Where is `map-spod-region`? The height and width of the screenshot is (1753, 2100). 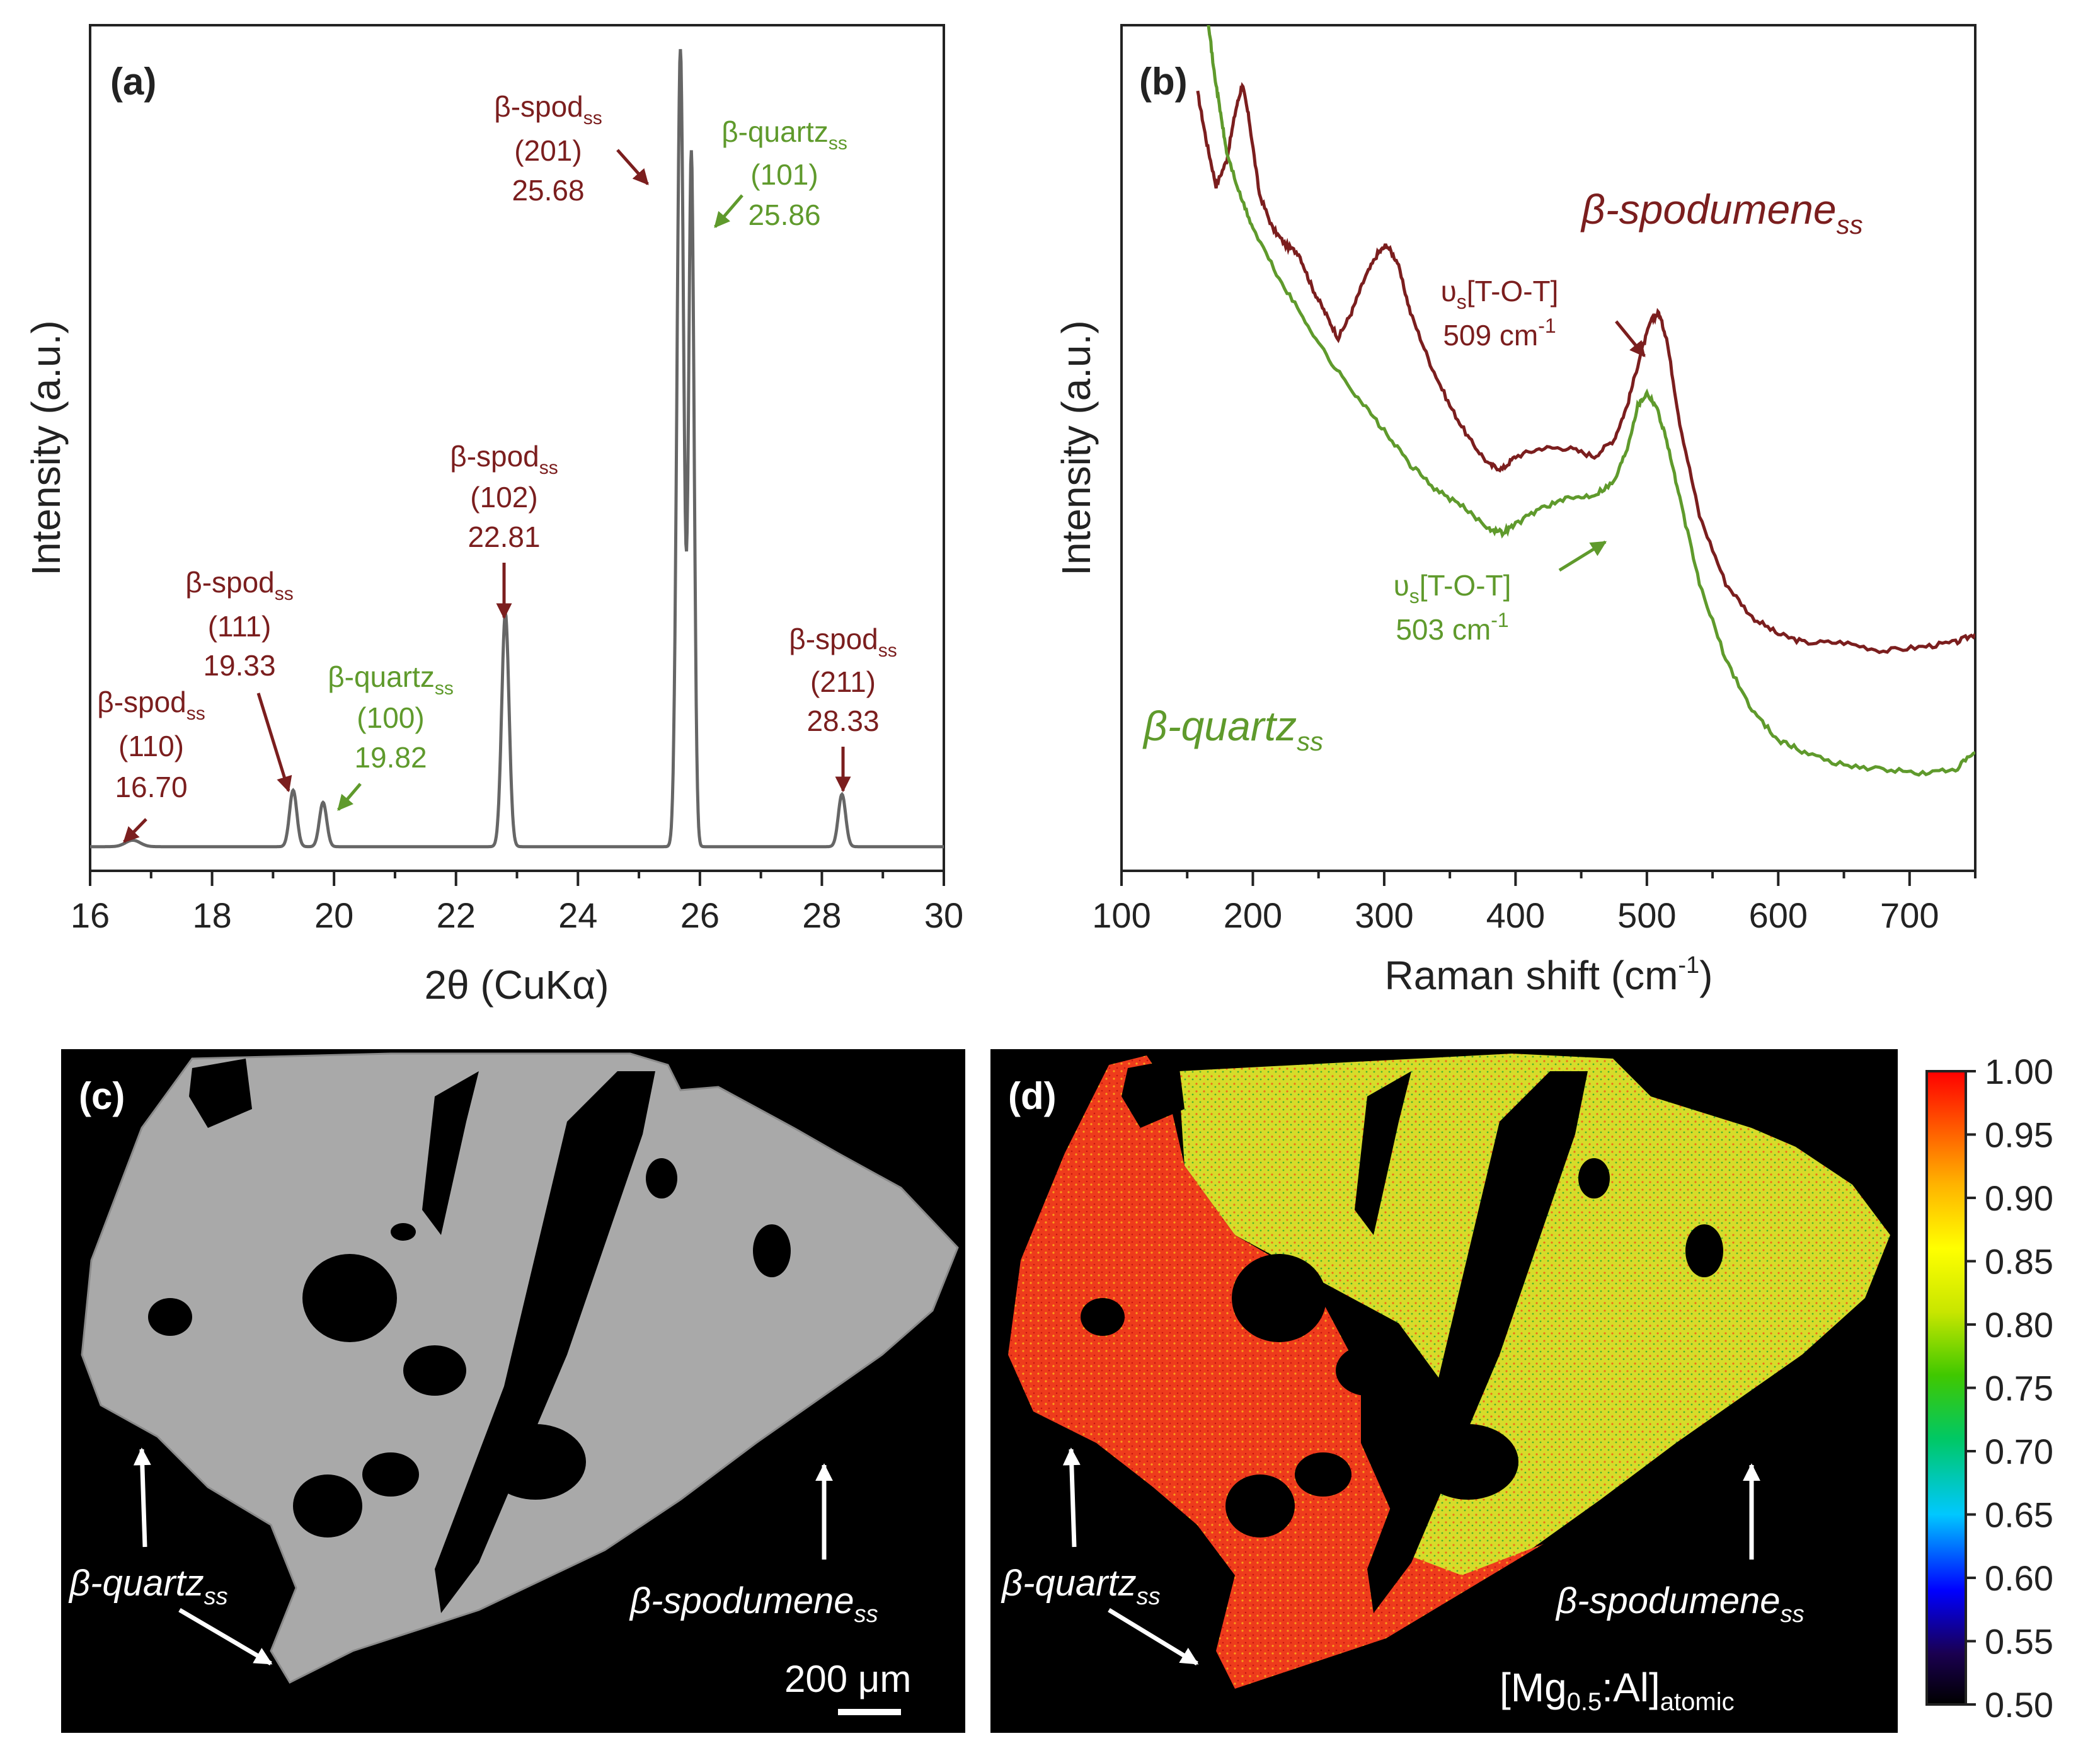 map-spod-region is located at coordinates (1534, 1324).